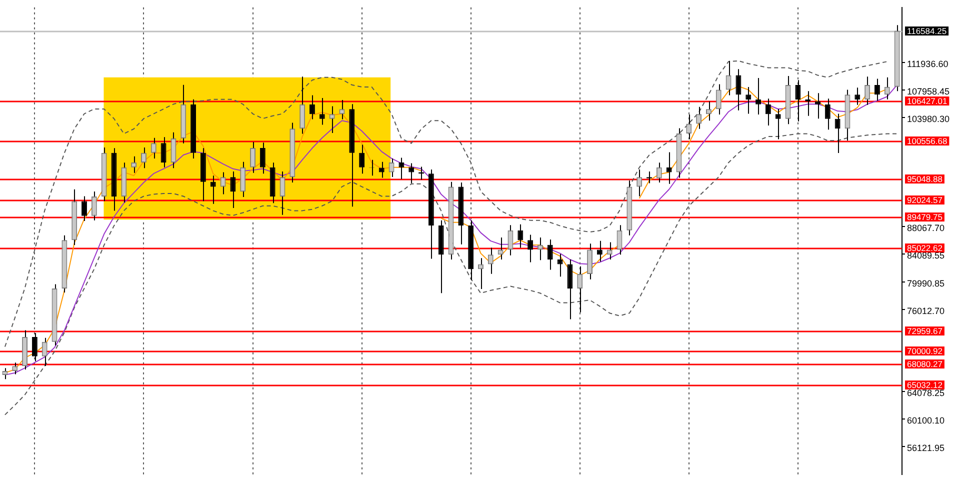 This screenshot has width=960, height=482. I want to click on ref-line-label: 95048.88, so click(925, 179).